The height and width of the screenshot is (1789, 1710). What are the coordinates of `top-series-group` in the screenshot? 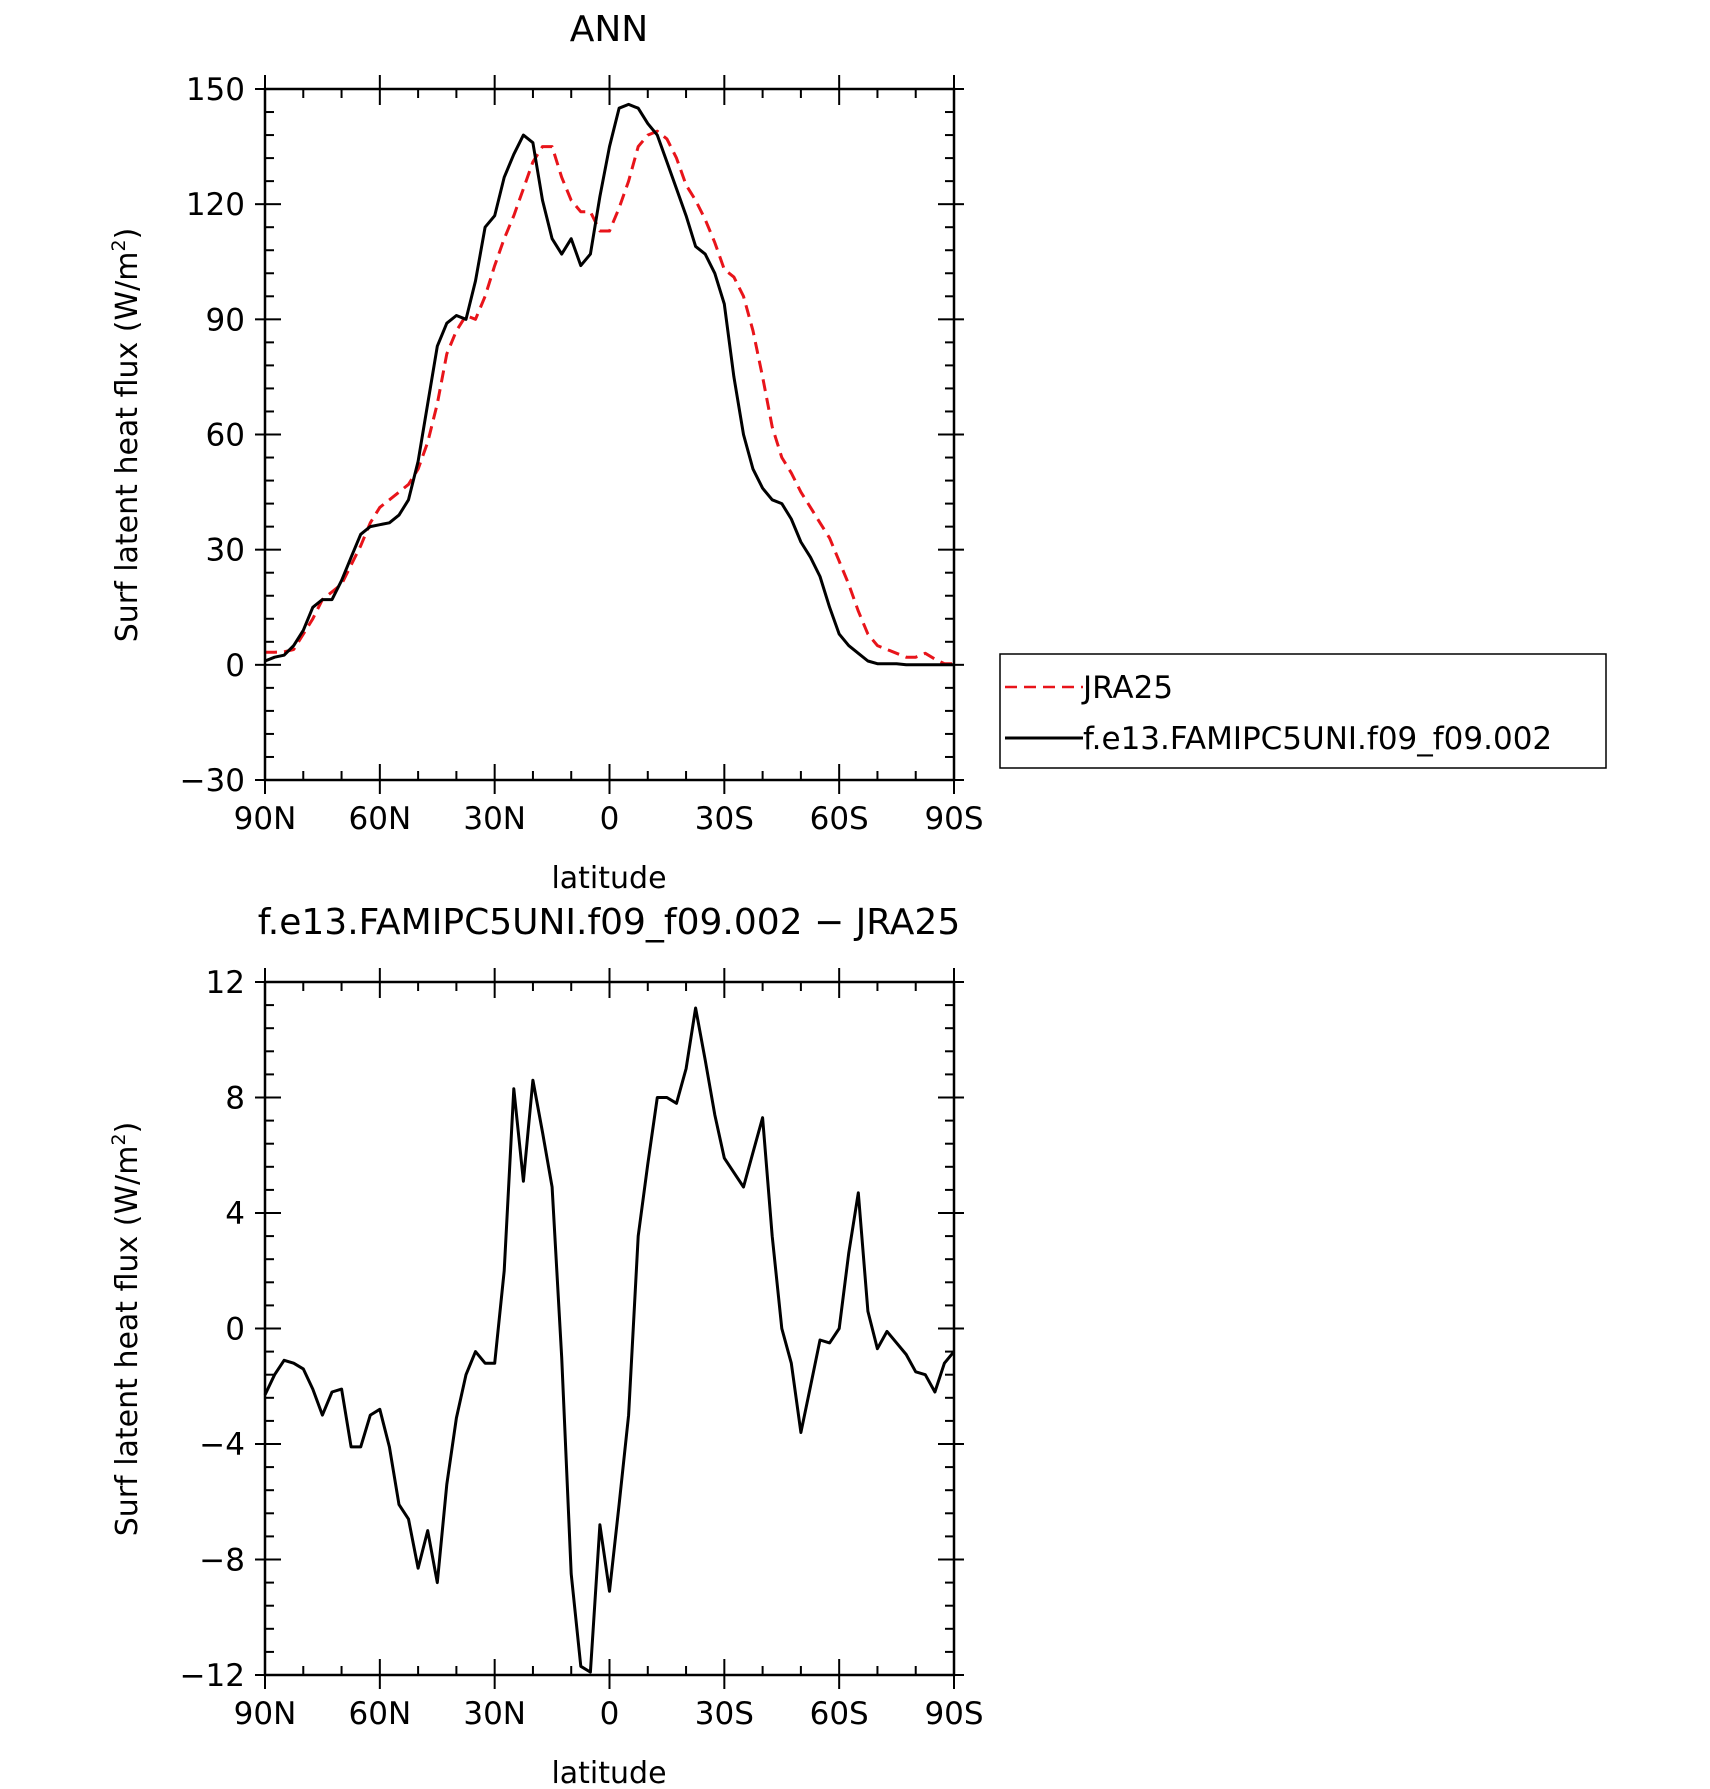 It's located at (609, 384).